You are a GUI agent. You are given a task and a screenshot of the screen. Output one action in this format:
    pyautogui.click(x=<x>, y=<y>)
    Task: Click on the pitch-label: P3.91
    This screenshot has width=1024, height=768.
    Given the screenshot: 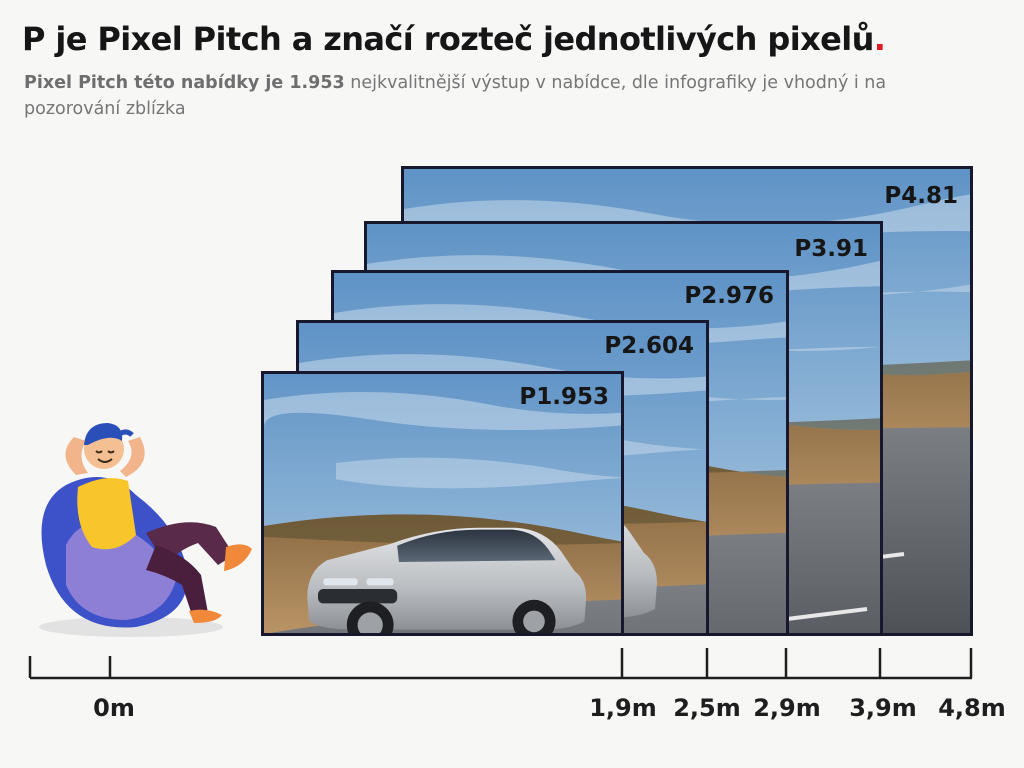 What is the action you would take?
    pyautogui.click(x=831, y=249)
    